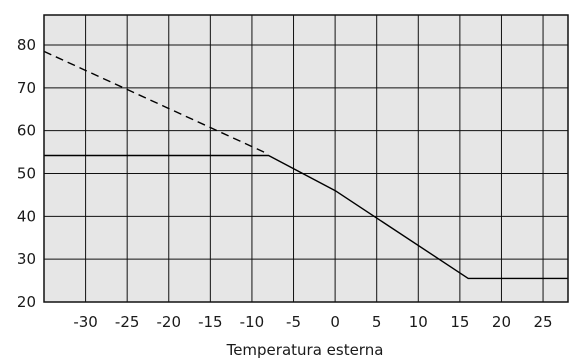  I want to click on x-tick-labels: -30 -25 -20 -15 -10 -5 0 5 10 15 20 25, so click(312, 322).